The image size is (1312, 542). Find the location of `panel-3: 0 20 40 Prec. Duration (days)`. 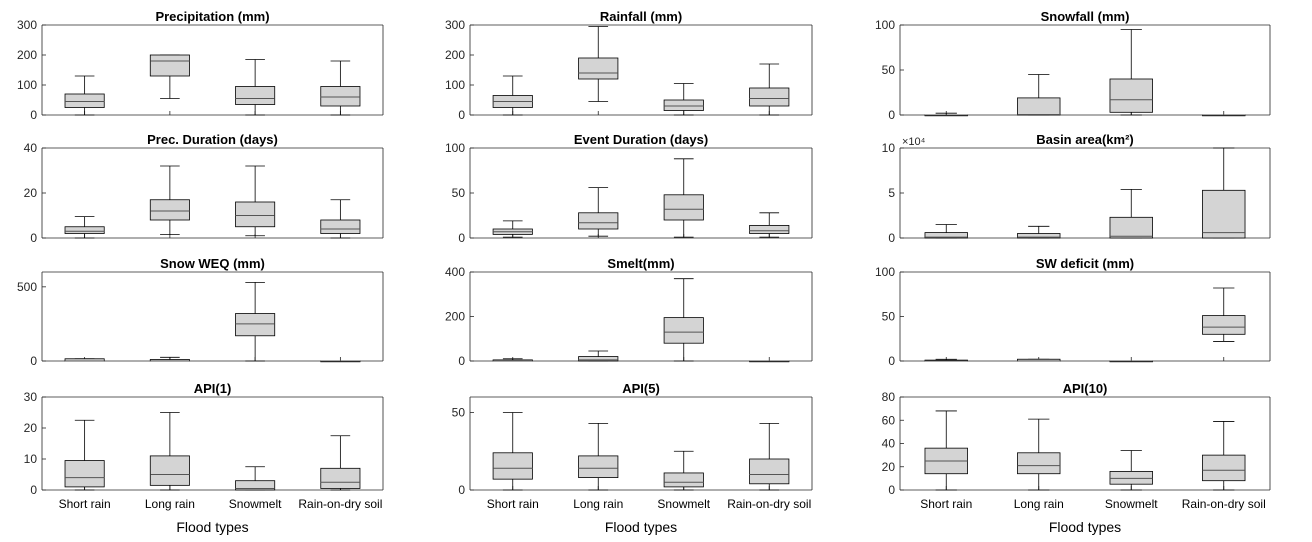

panel-3: 0 20 40 Prec. Duration (days) is located at coordinates (204, 188).